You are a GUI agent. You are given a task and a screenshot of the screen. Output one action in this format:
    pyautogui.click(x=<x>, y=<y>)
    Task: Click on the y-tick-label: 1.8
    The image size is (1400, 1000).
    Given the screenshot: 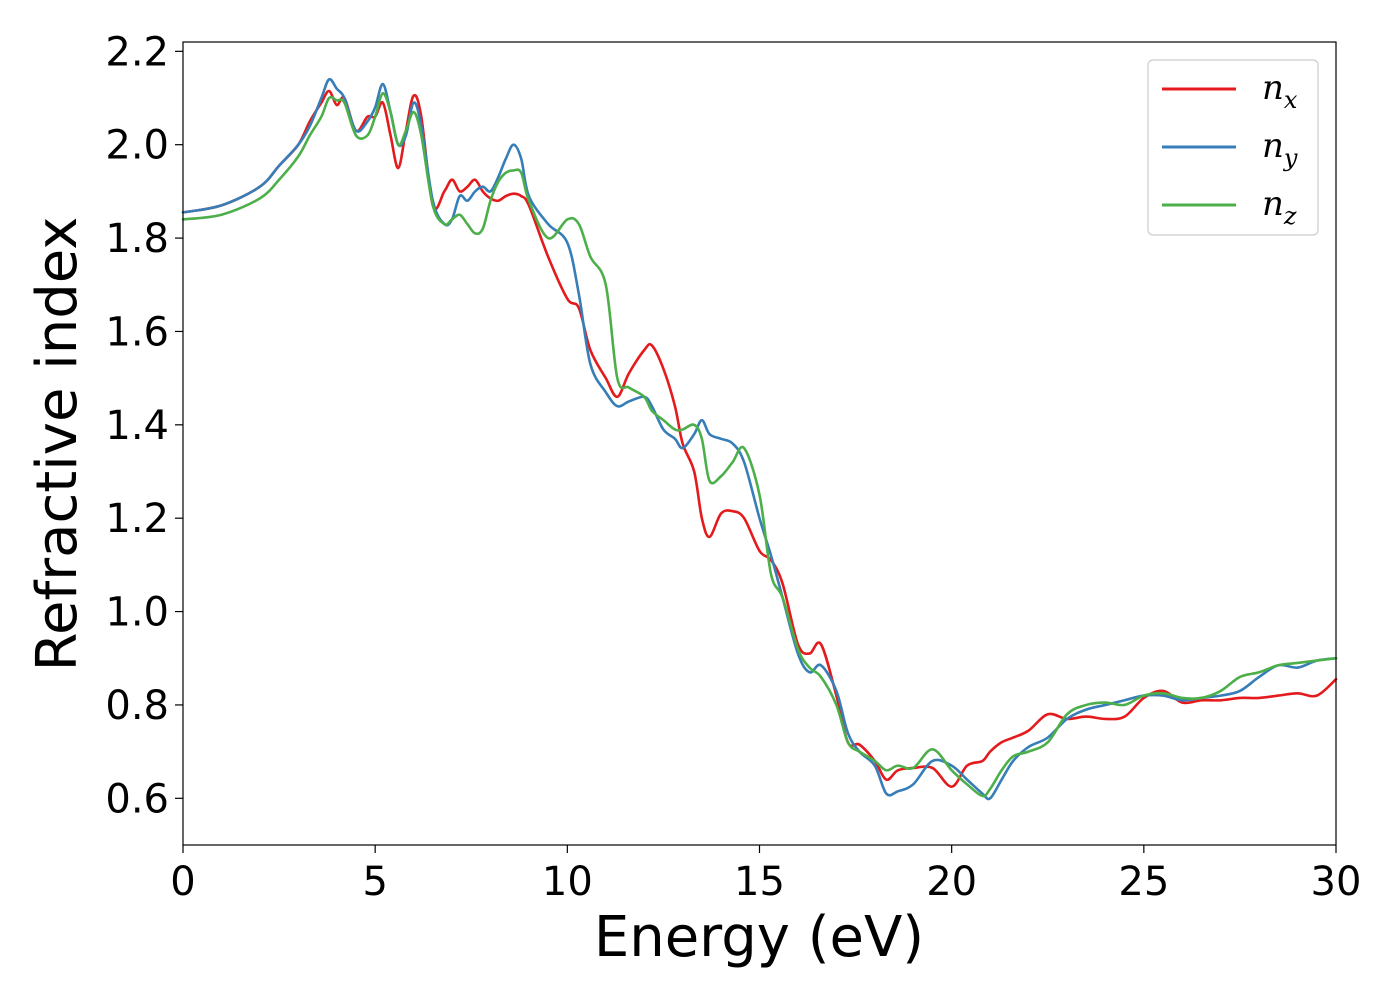 What is the action you would take?
    pyautogui.click(x=137, y=239)
    